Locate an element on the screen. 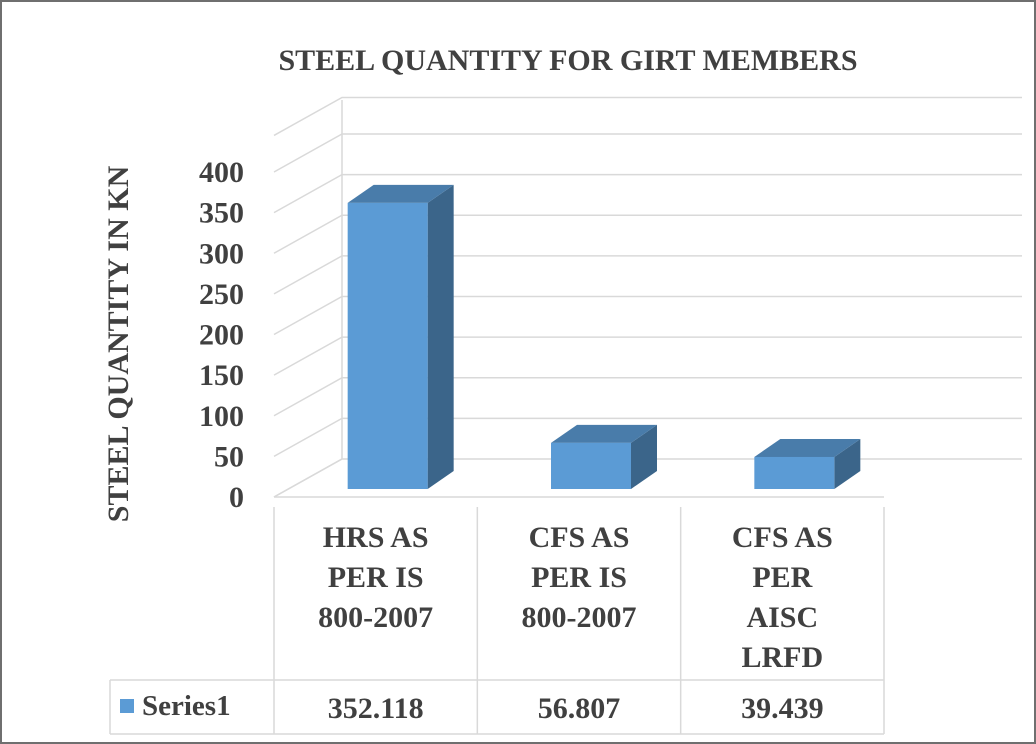  y-axis-tick-labels: 0 50 100 150 200 250 300 350 400 is located at coordinates (221, 335).